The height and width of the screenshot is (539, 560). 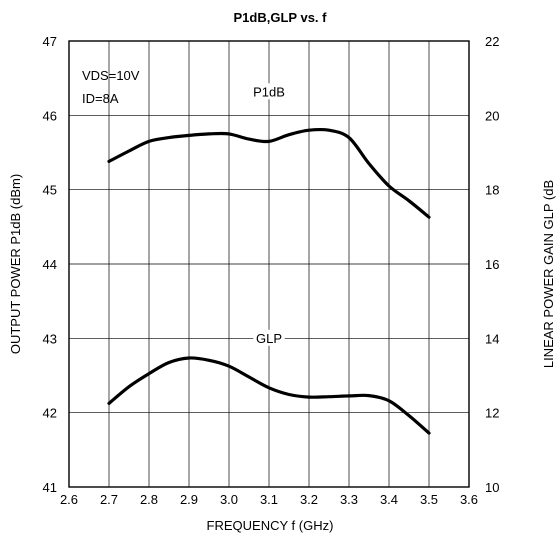 I want to click on y-tick-label: 42, so click(x=50, y=413).